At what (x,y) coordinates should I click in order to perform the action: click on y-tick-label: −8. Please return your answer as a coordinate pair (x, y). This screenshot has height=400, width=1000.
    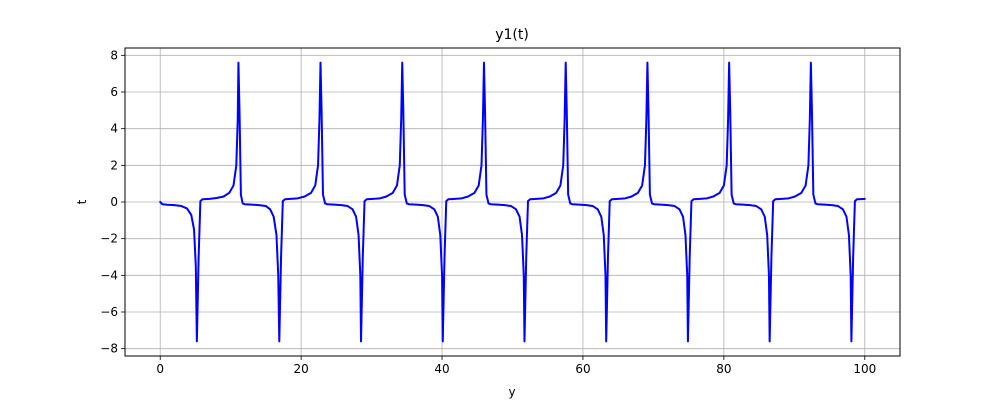
    Looking at the image, I should click on (109, 349).